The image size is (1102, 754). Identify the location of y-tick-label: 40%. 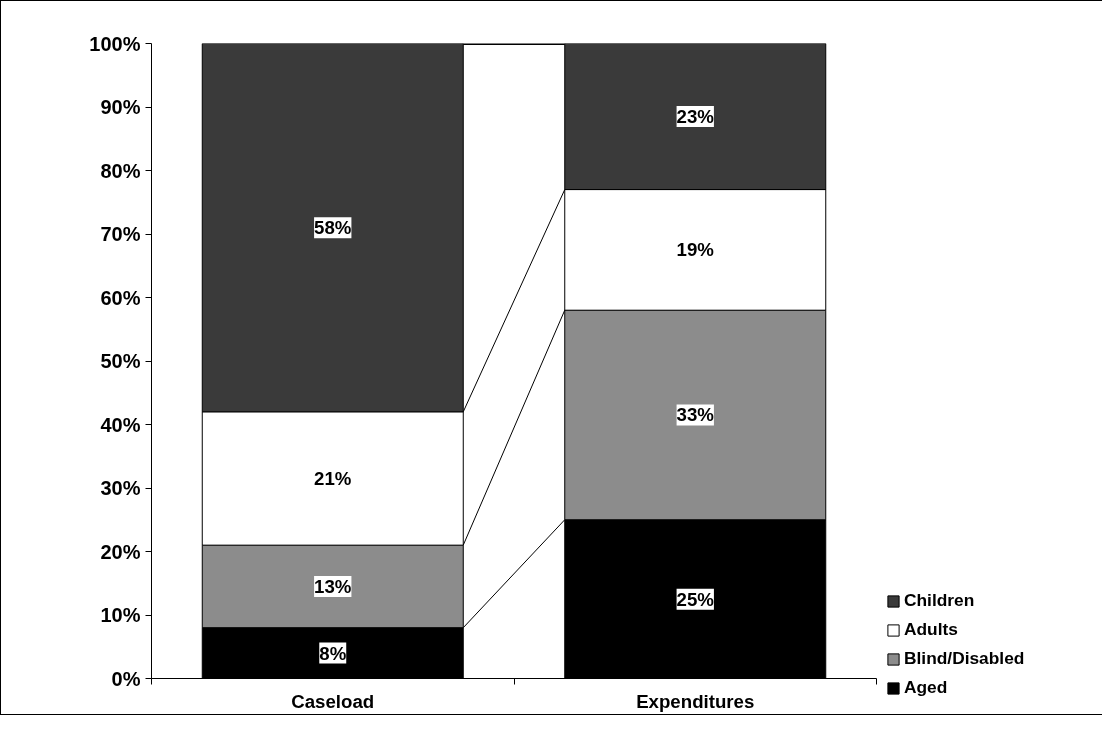
(120, 424).